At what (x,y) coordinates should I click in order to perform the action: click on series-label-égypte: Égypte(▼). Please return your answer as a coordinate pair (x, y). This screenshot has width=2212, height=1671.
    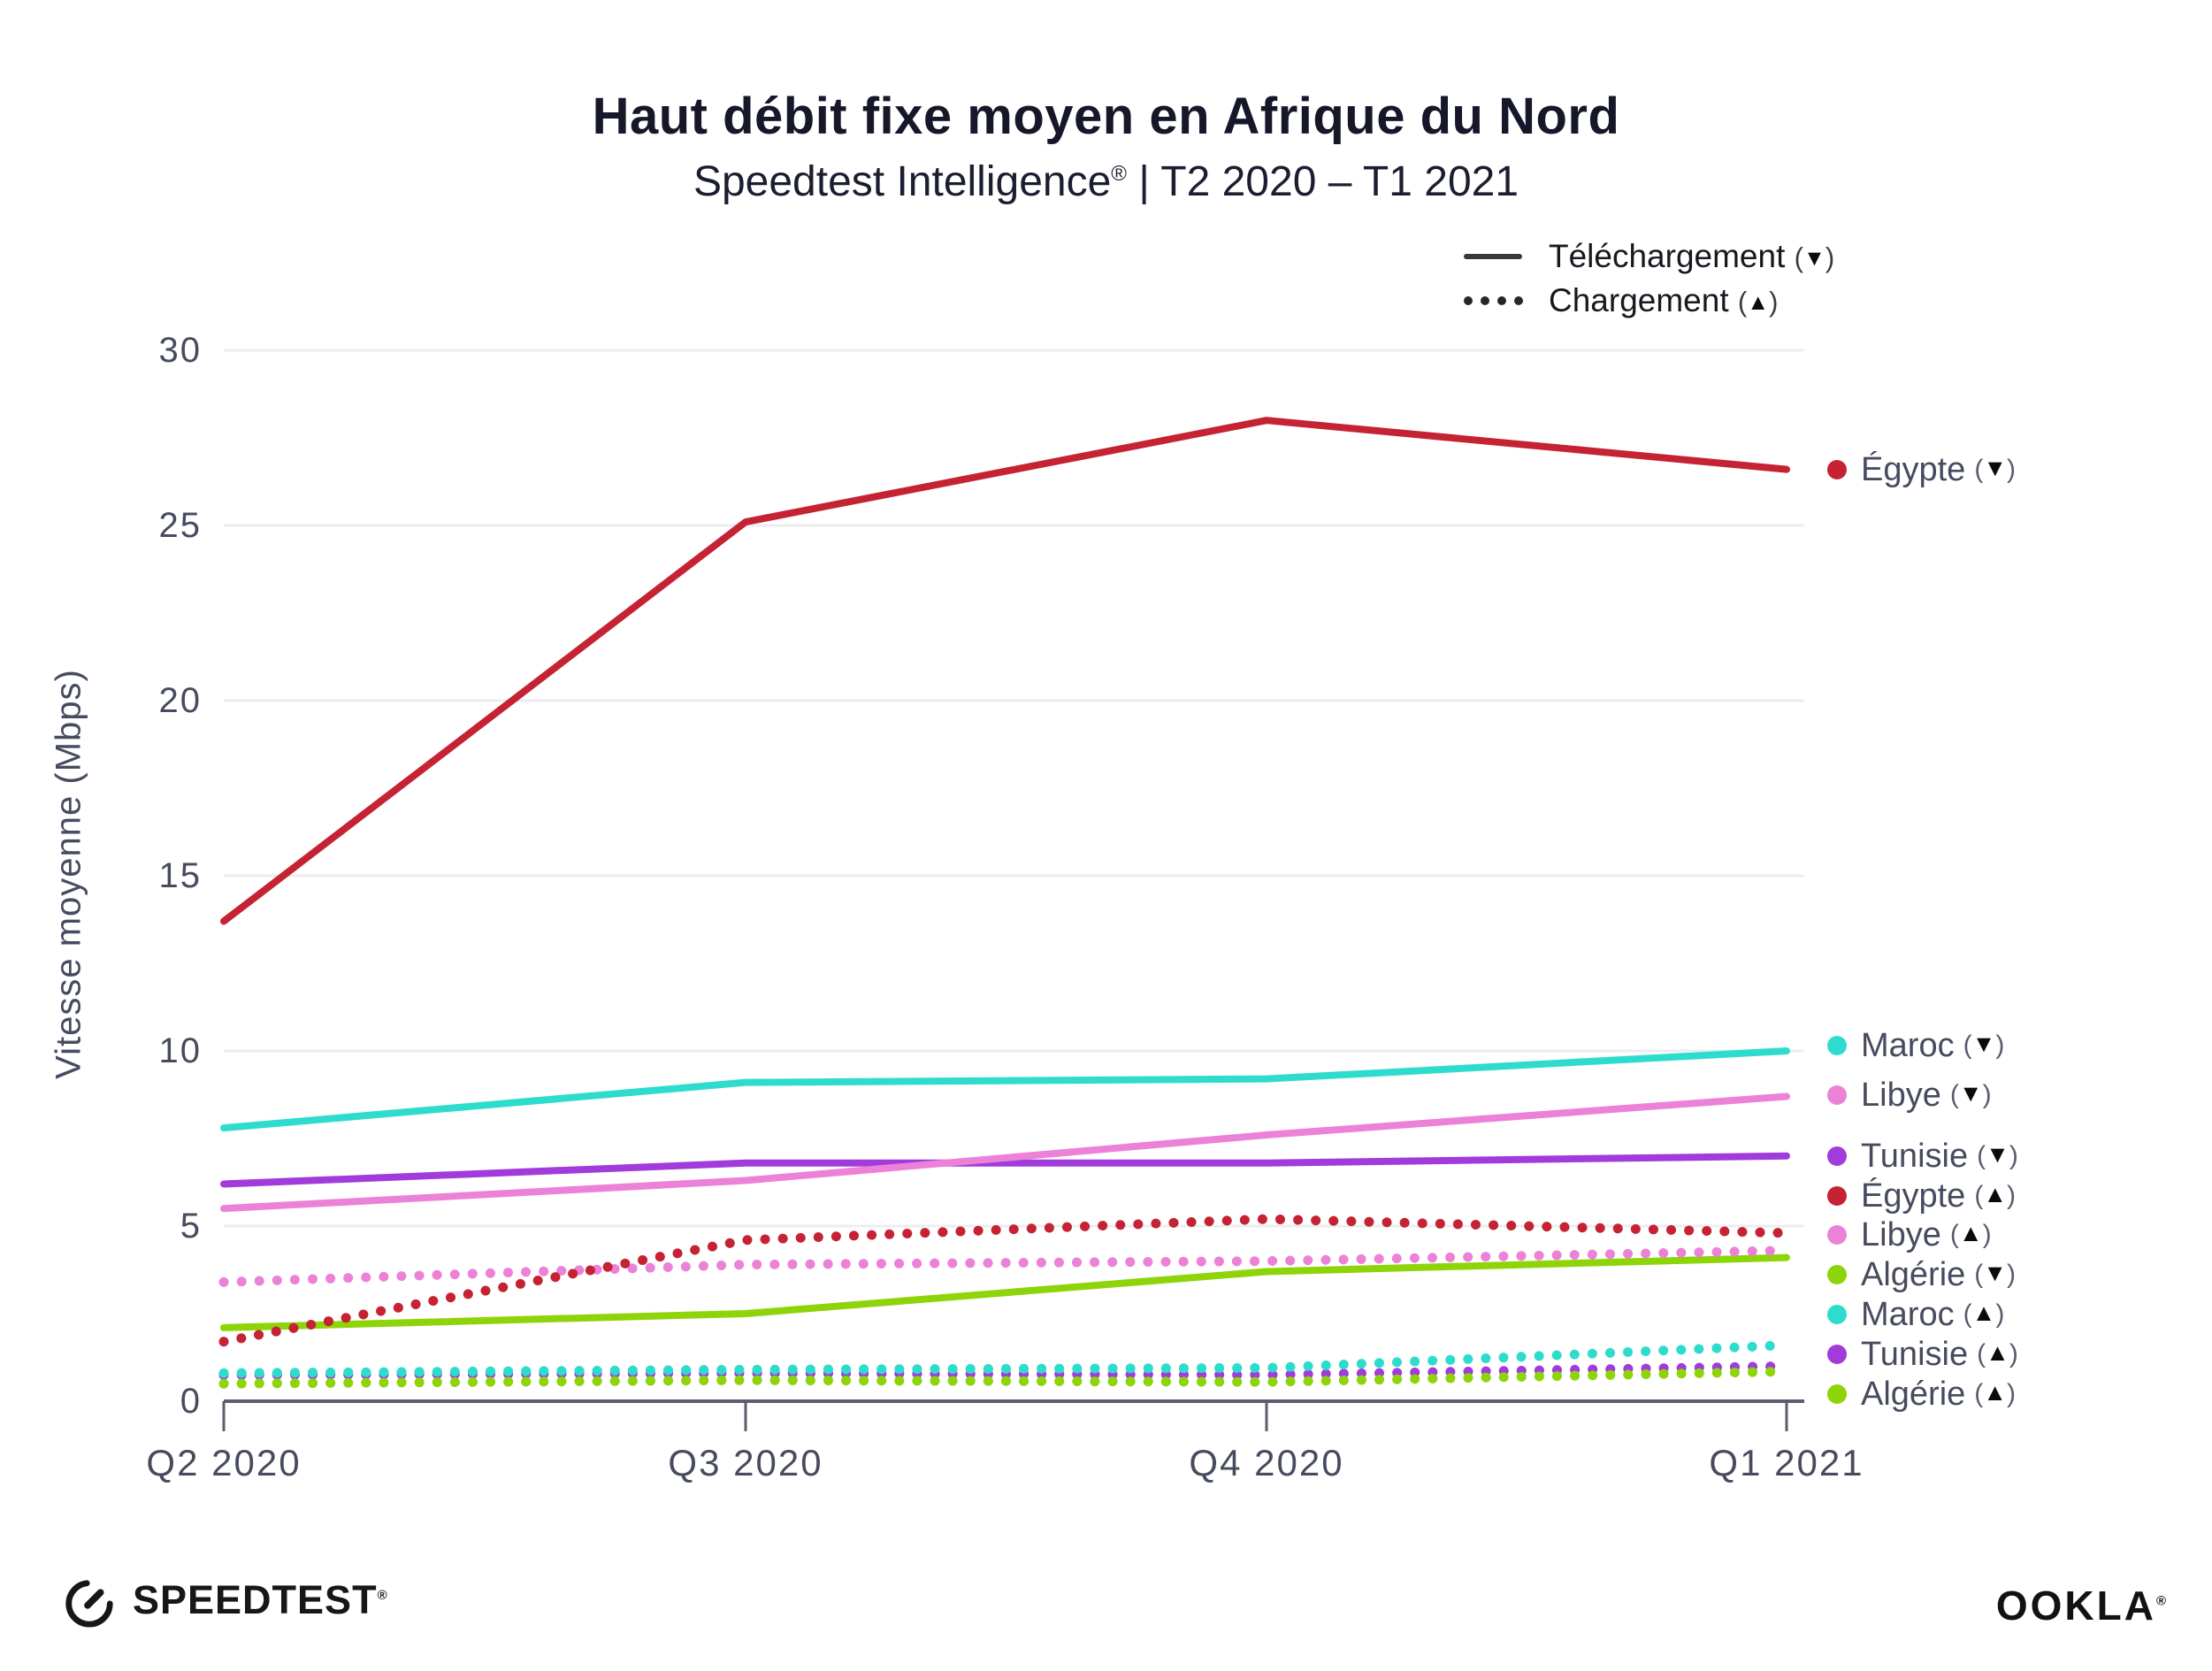
    Looking at the image, I should click on (1921, 469).